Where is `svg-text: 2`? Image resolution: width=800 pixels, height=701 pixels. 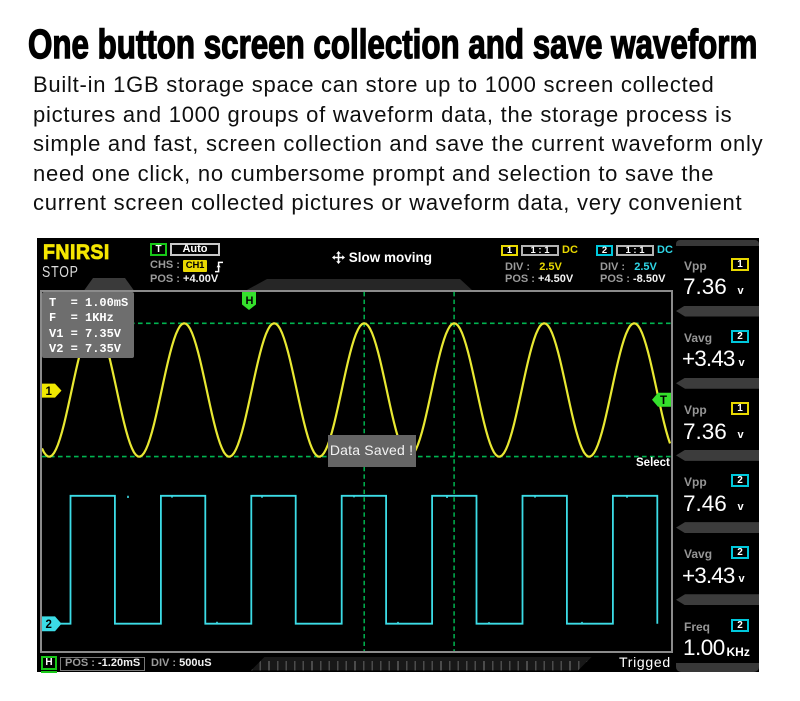 svg-text: 2 is located at coordinates (49, 625).